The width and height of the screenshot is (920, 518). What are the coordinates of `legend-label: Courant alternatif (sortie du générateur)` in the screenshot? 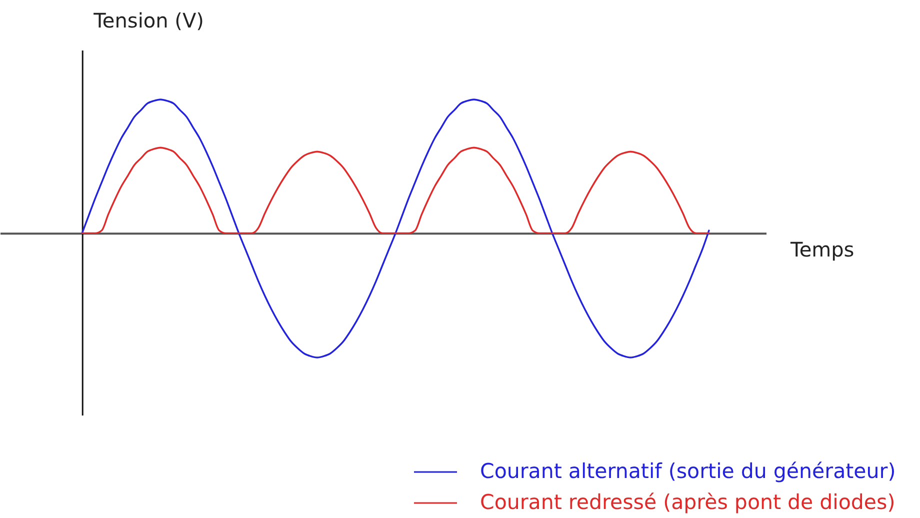 It's located at (688, 471).